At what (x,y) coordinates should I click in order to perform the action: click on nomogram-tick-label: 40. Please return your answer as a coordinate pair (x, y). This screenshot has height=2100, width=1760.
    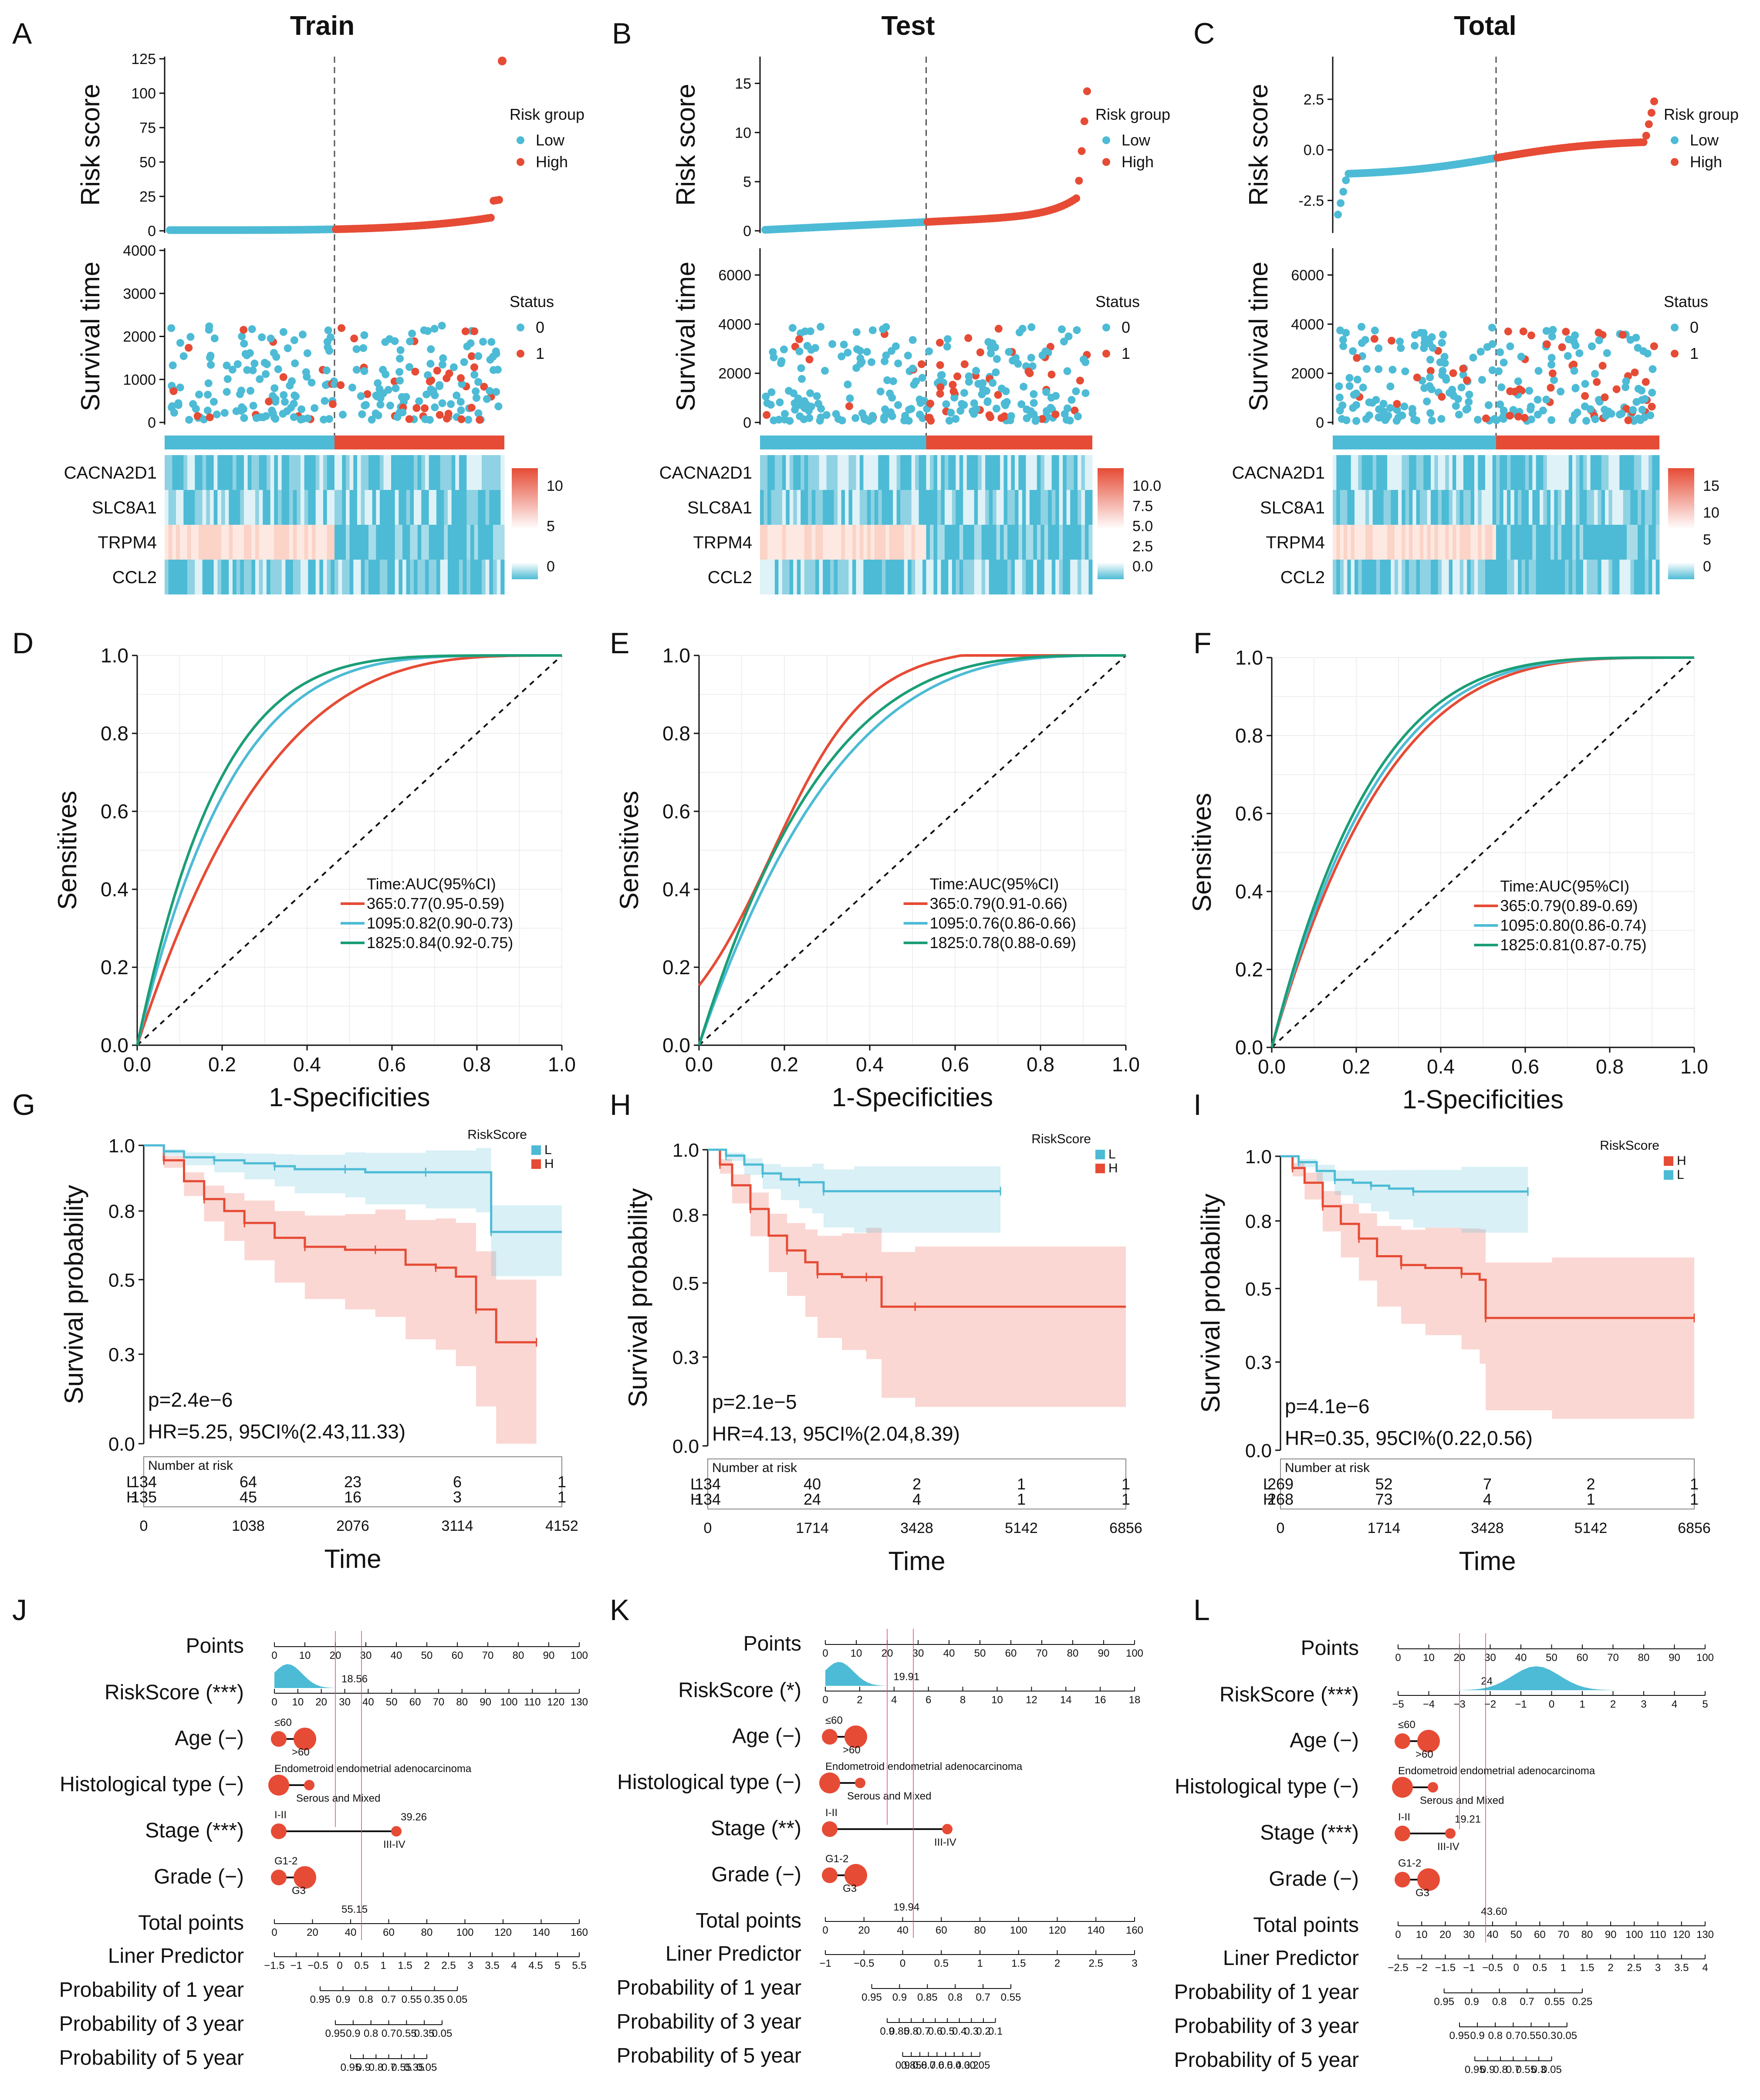
    Looking at the image, I should click on (949, 1653).